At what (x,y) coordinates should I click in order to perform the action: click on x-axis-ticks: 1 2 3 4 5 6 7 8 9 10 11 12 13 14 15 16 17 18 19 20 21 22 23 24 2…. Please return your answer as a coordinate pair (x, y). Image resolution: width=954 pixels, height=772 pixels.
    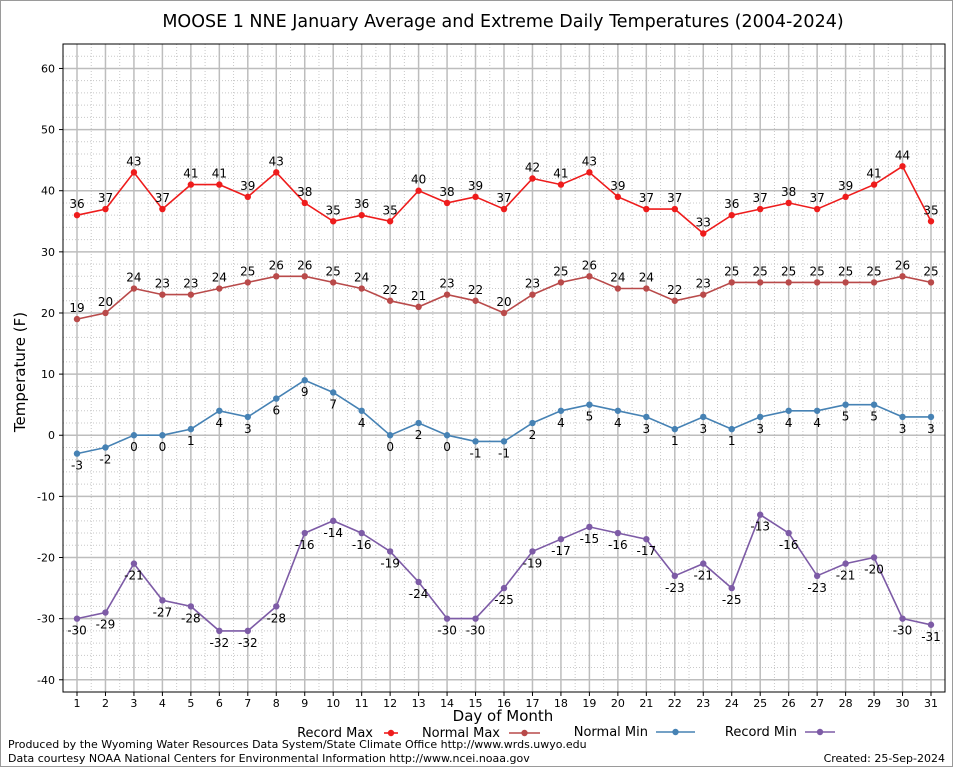
    Looking at the image, I should click on (506, 701).